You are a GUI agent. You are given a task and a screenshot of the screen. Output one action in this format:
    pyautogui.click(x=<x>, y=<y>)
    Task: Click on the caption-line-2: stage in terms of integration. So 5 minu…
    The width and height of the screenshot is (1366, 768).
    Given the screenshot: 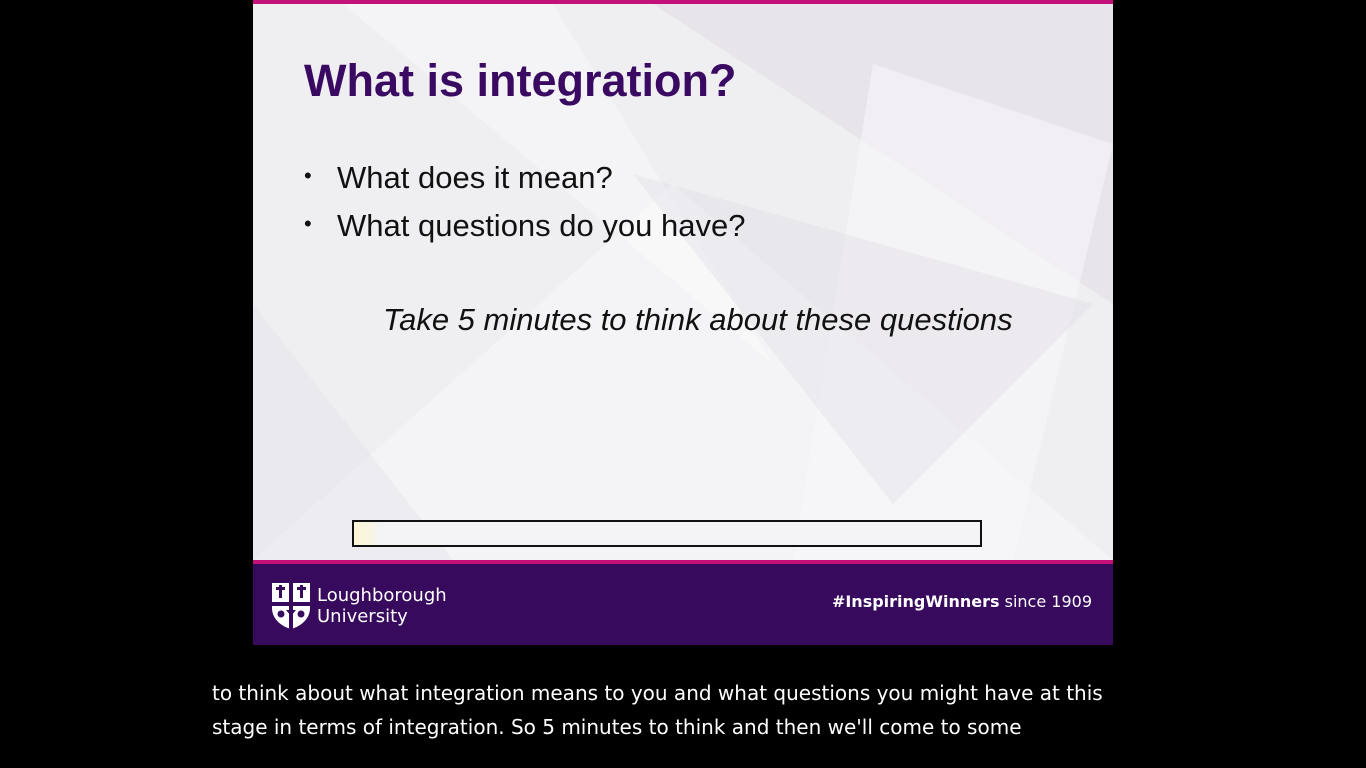 What is the action you would take?
    pyautogui.click(x=617, y=727)
    